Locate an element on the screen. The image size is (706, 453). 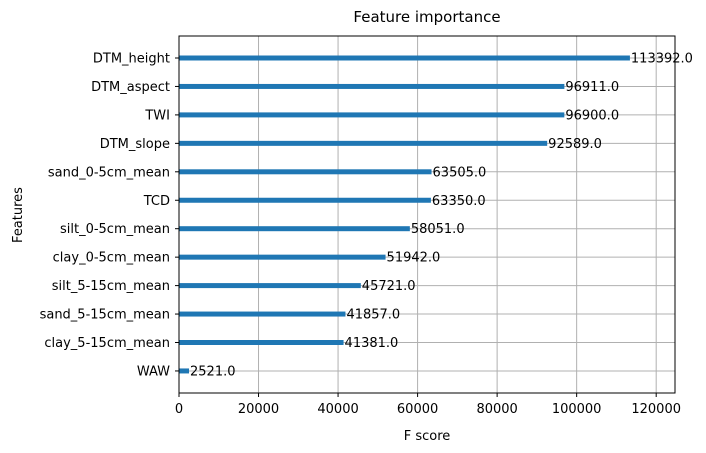
y-tick-label: silt_5-15cm_mean is located at coordinates (111, 286).